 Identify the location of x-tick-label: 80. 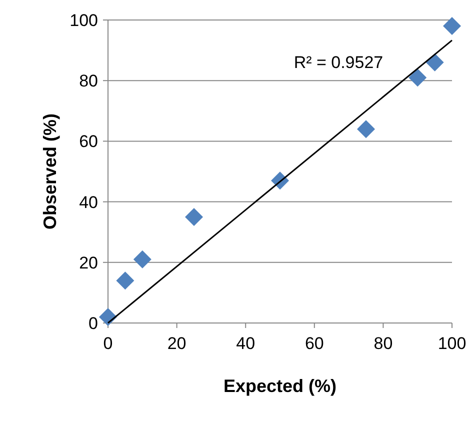
(383, 343).